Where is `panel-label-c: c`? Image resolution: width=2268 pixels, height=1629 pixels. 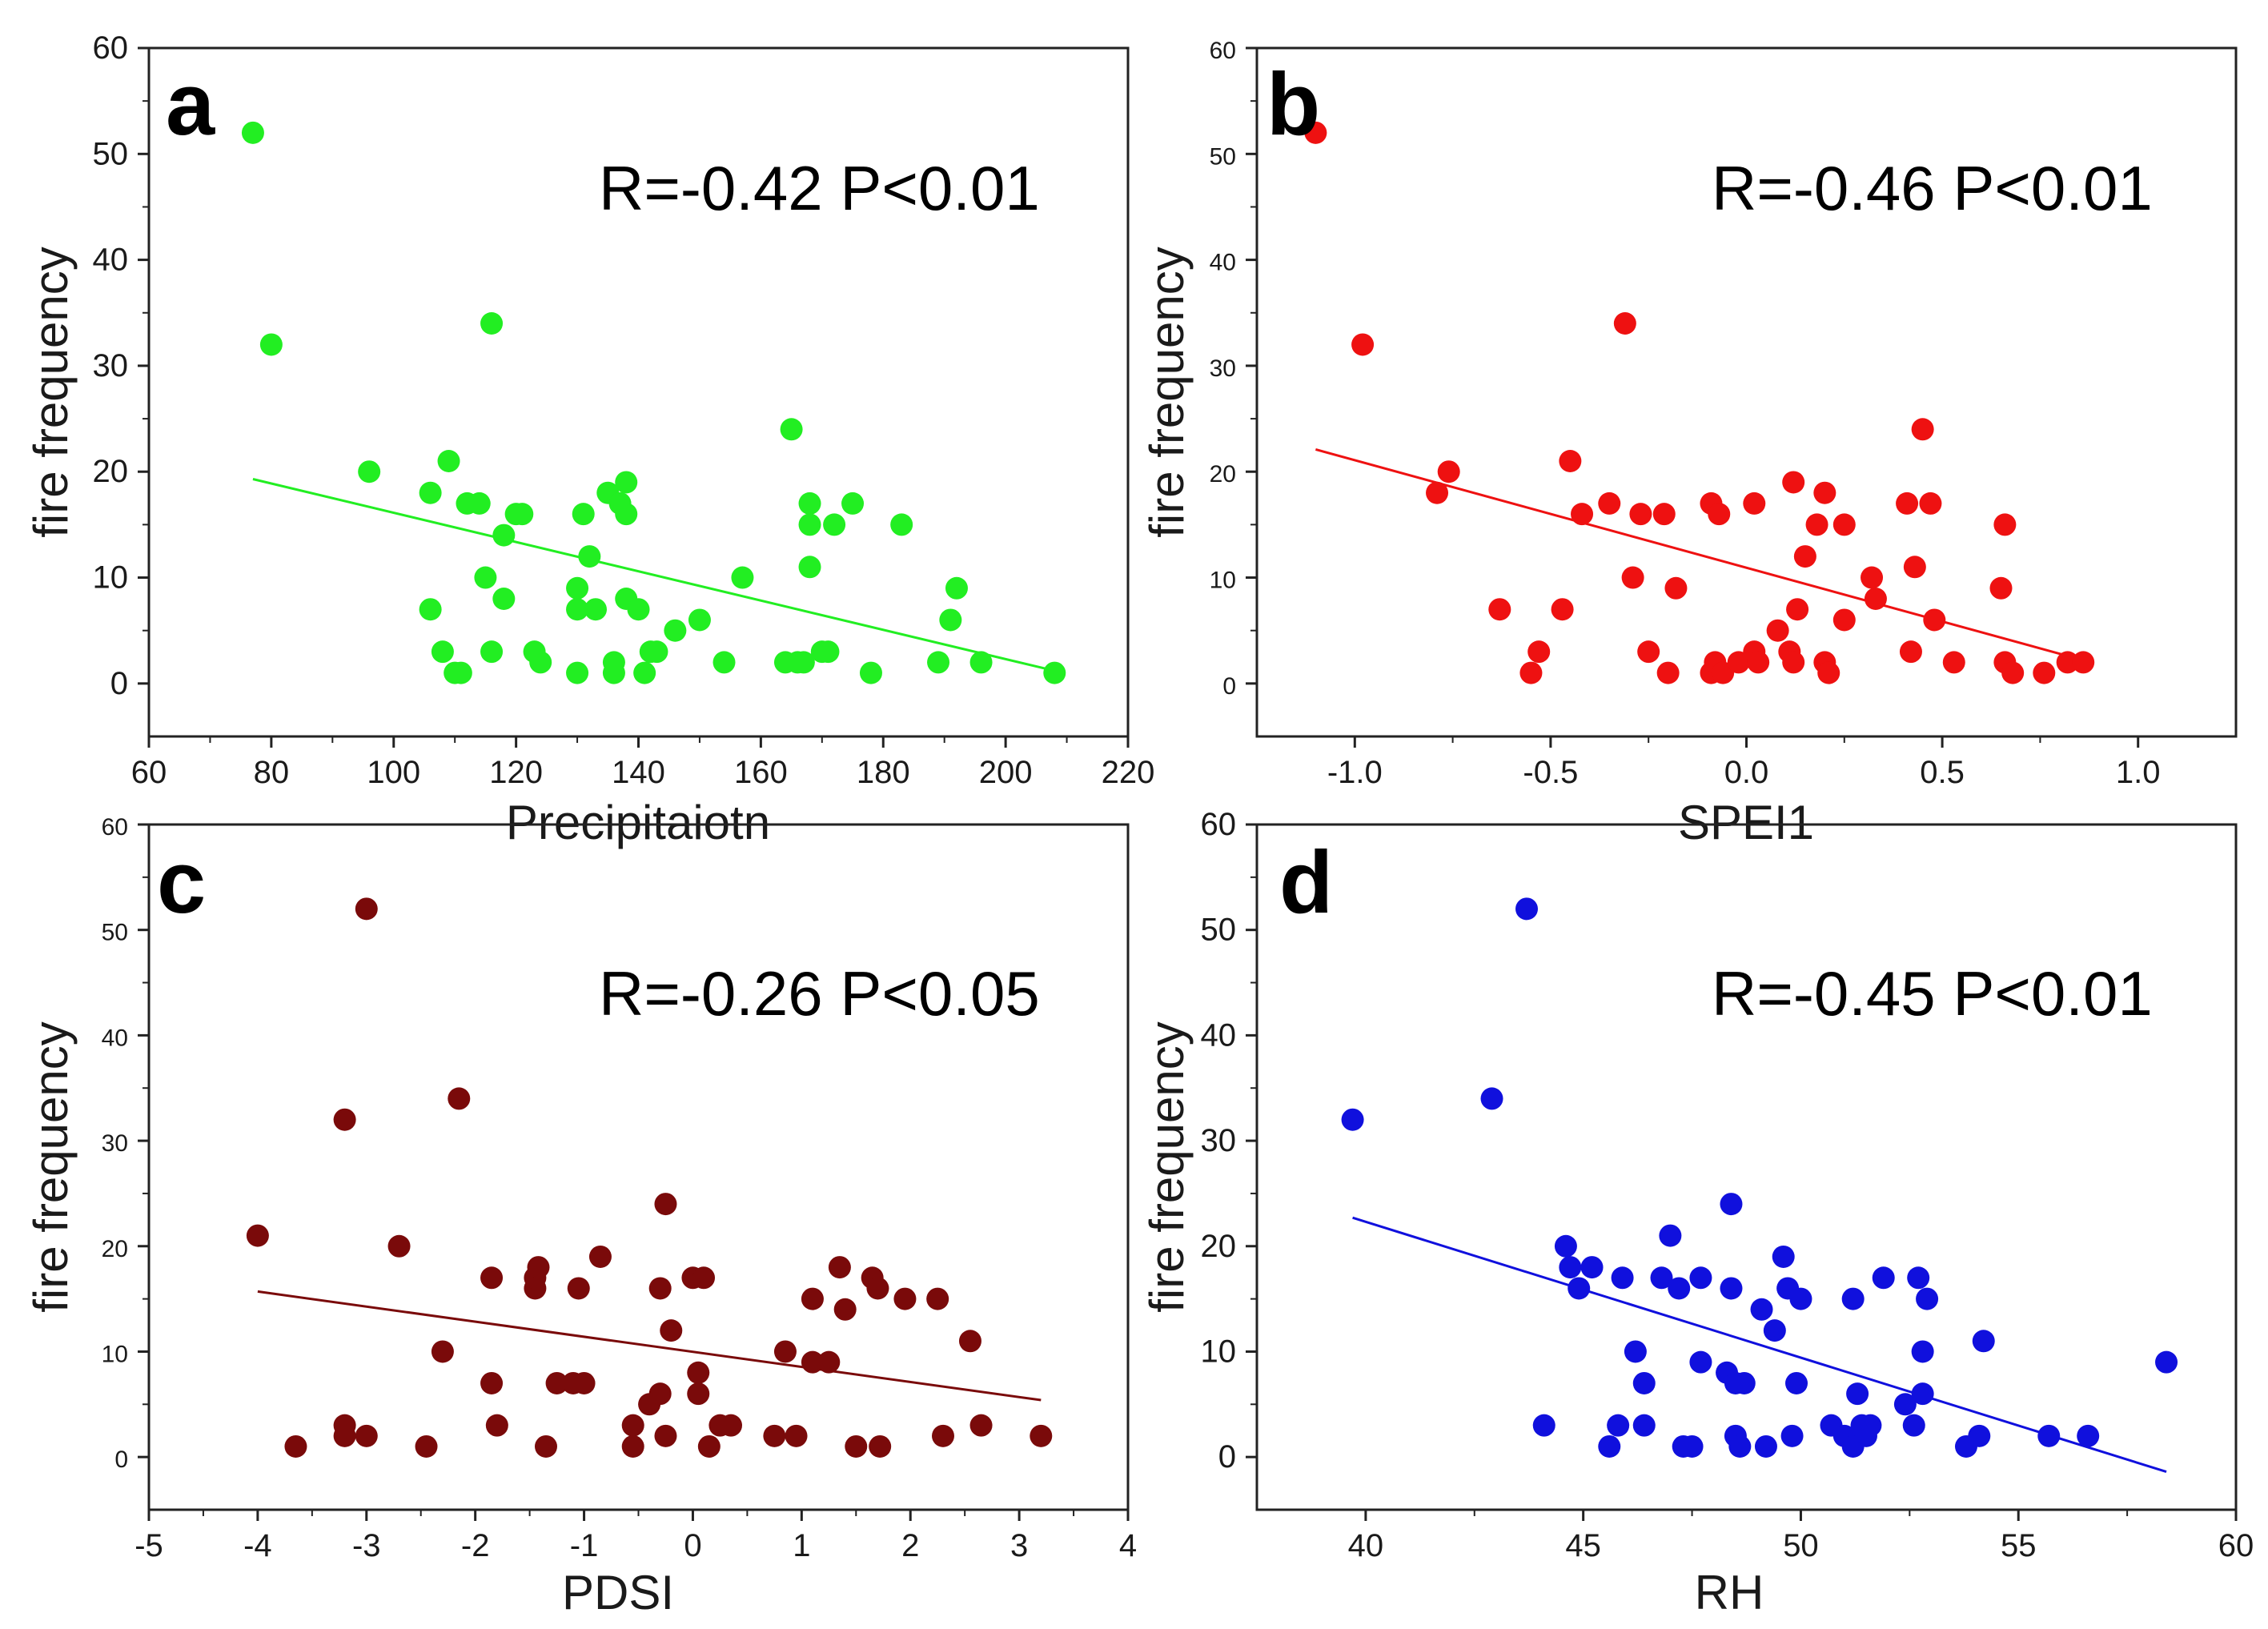
panel-label-c: c is located at coordinates (181, 882).